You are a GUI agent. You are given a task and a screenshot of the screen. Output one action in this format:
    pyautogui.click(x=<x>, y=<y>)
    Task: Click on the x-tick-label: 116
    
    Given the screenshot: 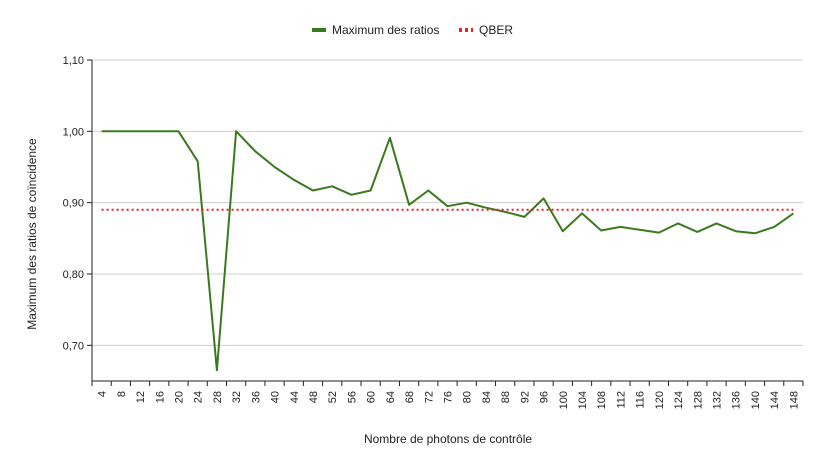 What is the action you would take?
    pyautogui.click(x=641, y=400)
    